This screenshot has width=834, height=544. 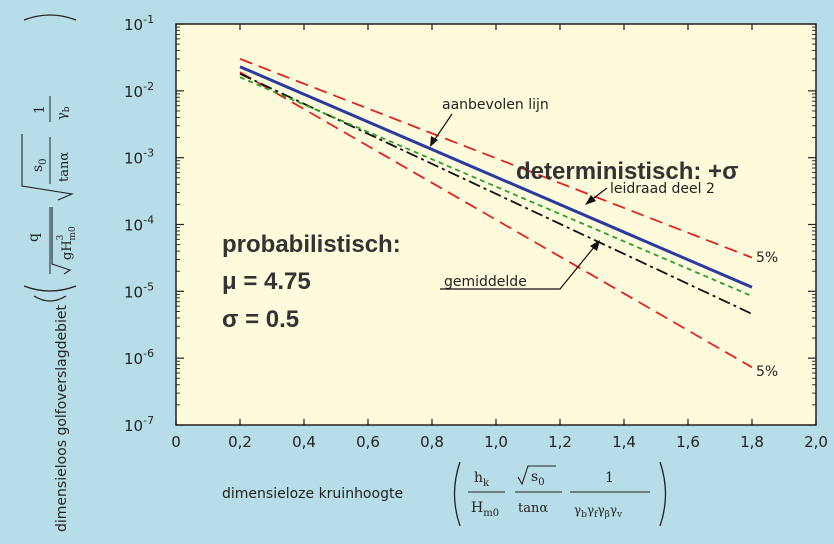 What do you see at coordinates (312, 494) in the screenshot?
I see `svg-text: dimensieloze kruinhoogte` at bounding box center [312, 494].